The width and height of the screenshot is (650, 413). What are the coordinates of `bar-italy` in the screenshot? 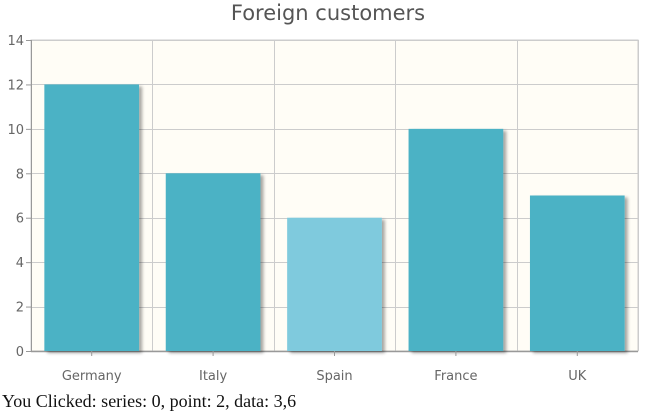 It's located at (213, 262).